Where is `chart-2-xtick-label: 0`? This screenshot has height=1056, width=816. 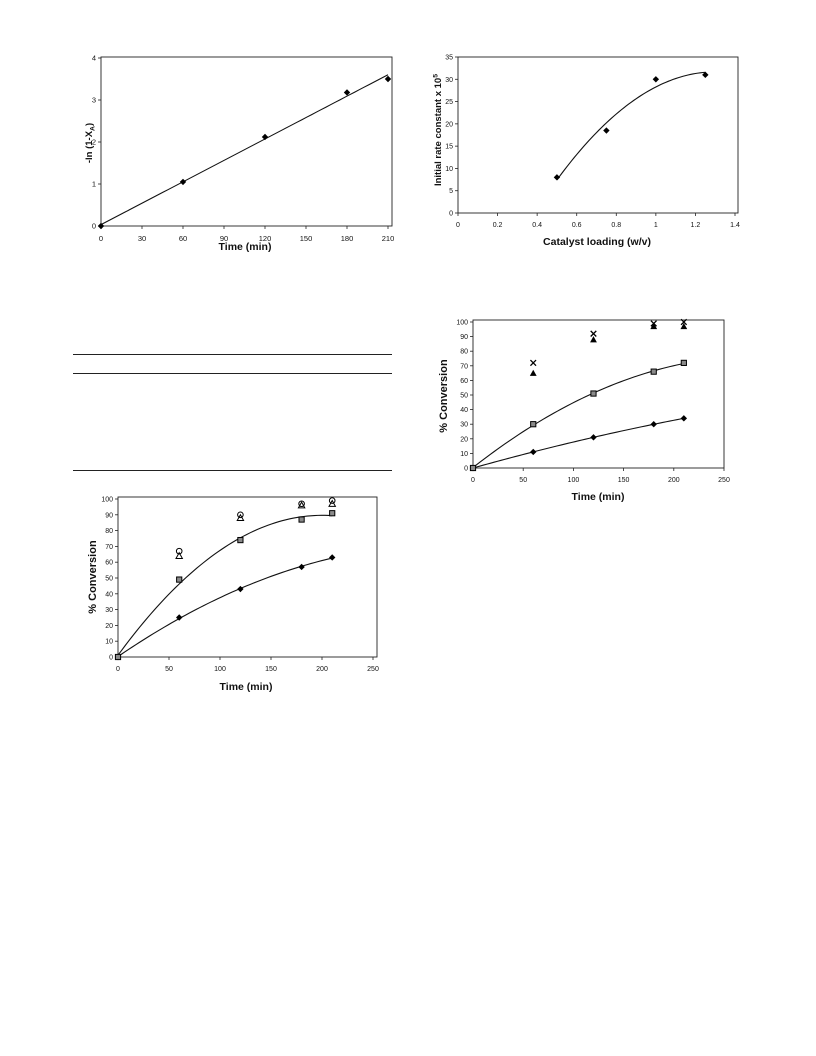 chart-2-xtick-label: 0 is located at coordinates (458, 225).